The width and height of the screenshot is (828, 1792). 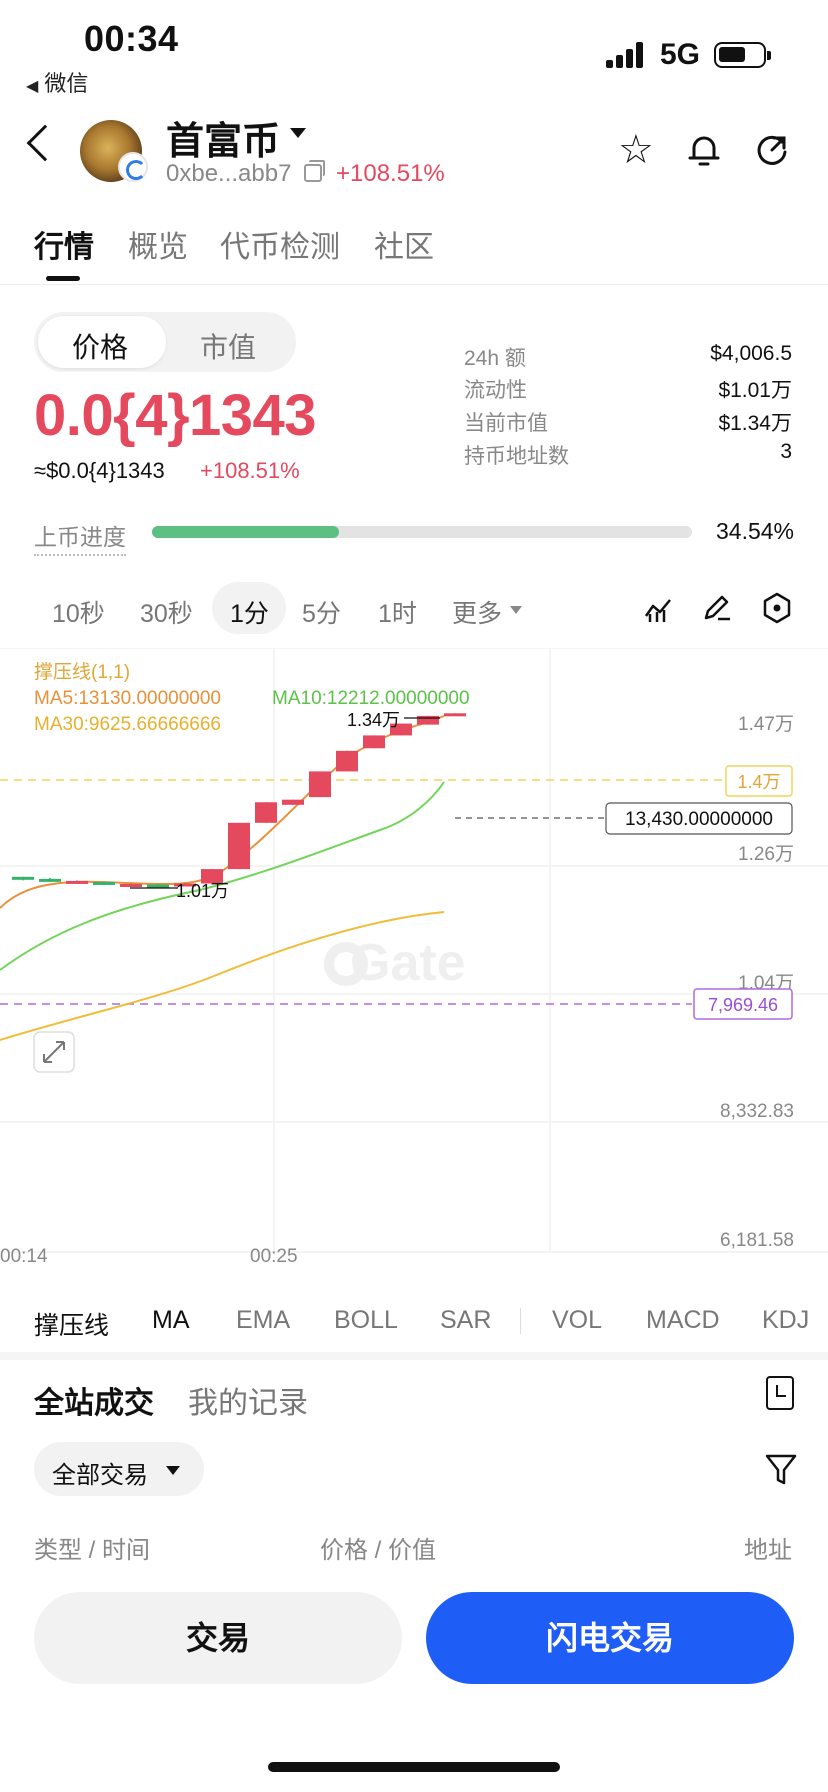 What do you see at coordinates (82, 672) in the screenshot?
I see `sr-indicator-title: 撑压线(1,1)` at bounding box center [82, 672].